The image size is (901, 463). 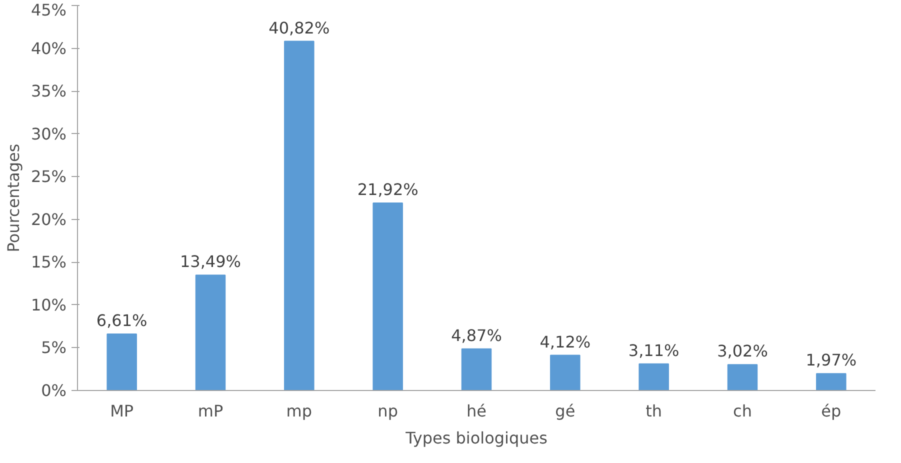 I want to click on x-tick-label: mp, so click(x=299, y=411).